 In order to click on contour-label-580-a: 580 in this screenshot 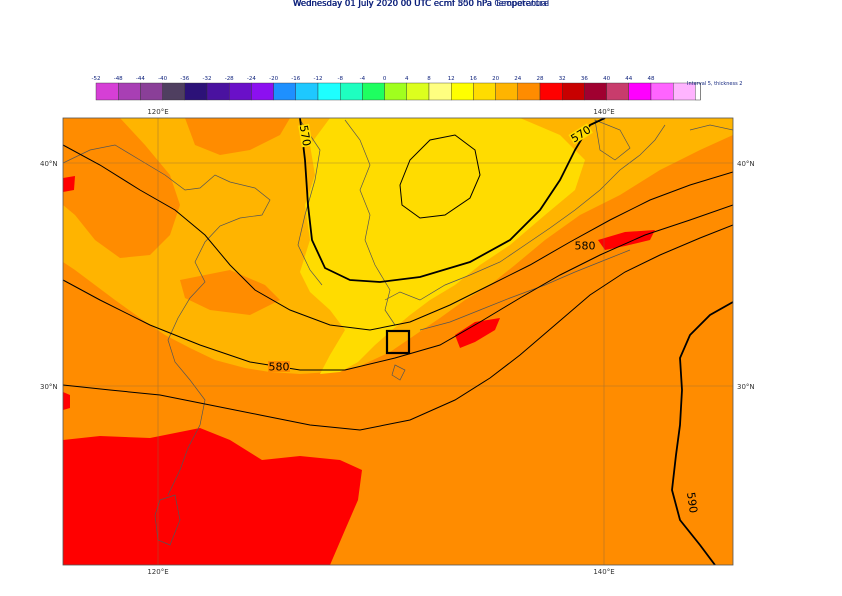, I will do `click(585, 246)`.